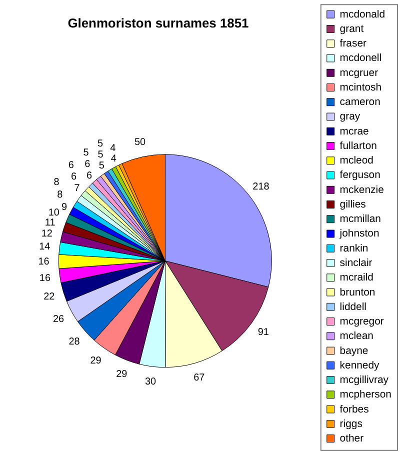  What do you see at coordinates (357, 278) in the screenshot?
I see `legend-label: mcraild` at bounding box center [357, 278].